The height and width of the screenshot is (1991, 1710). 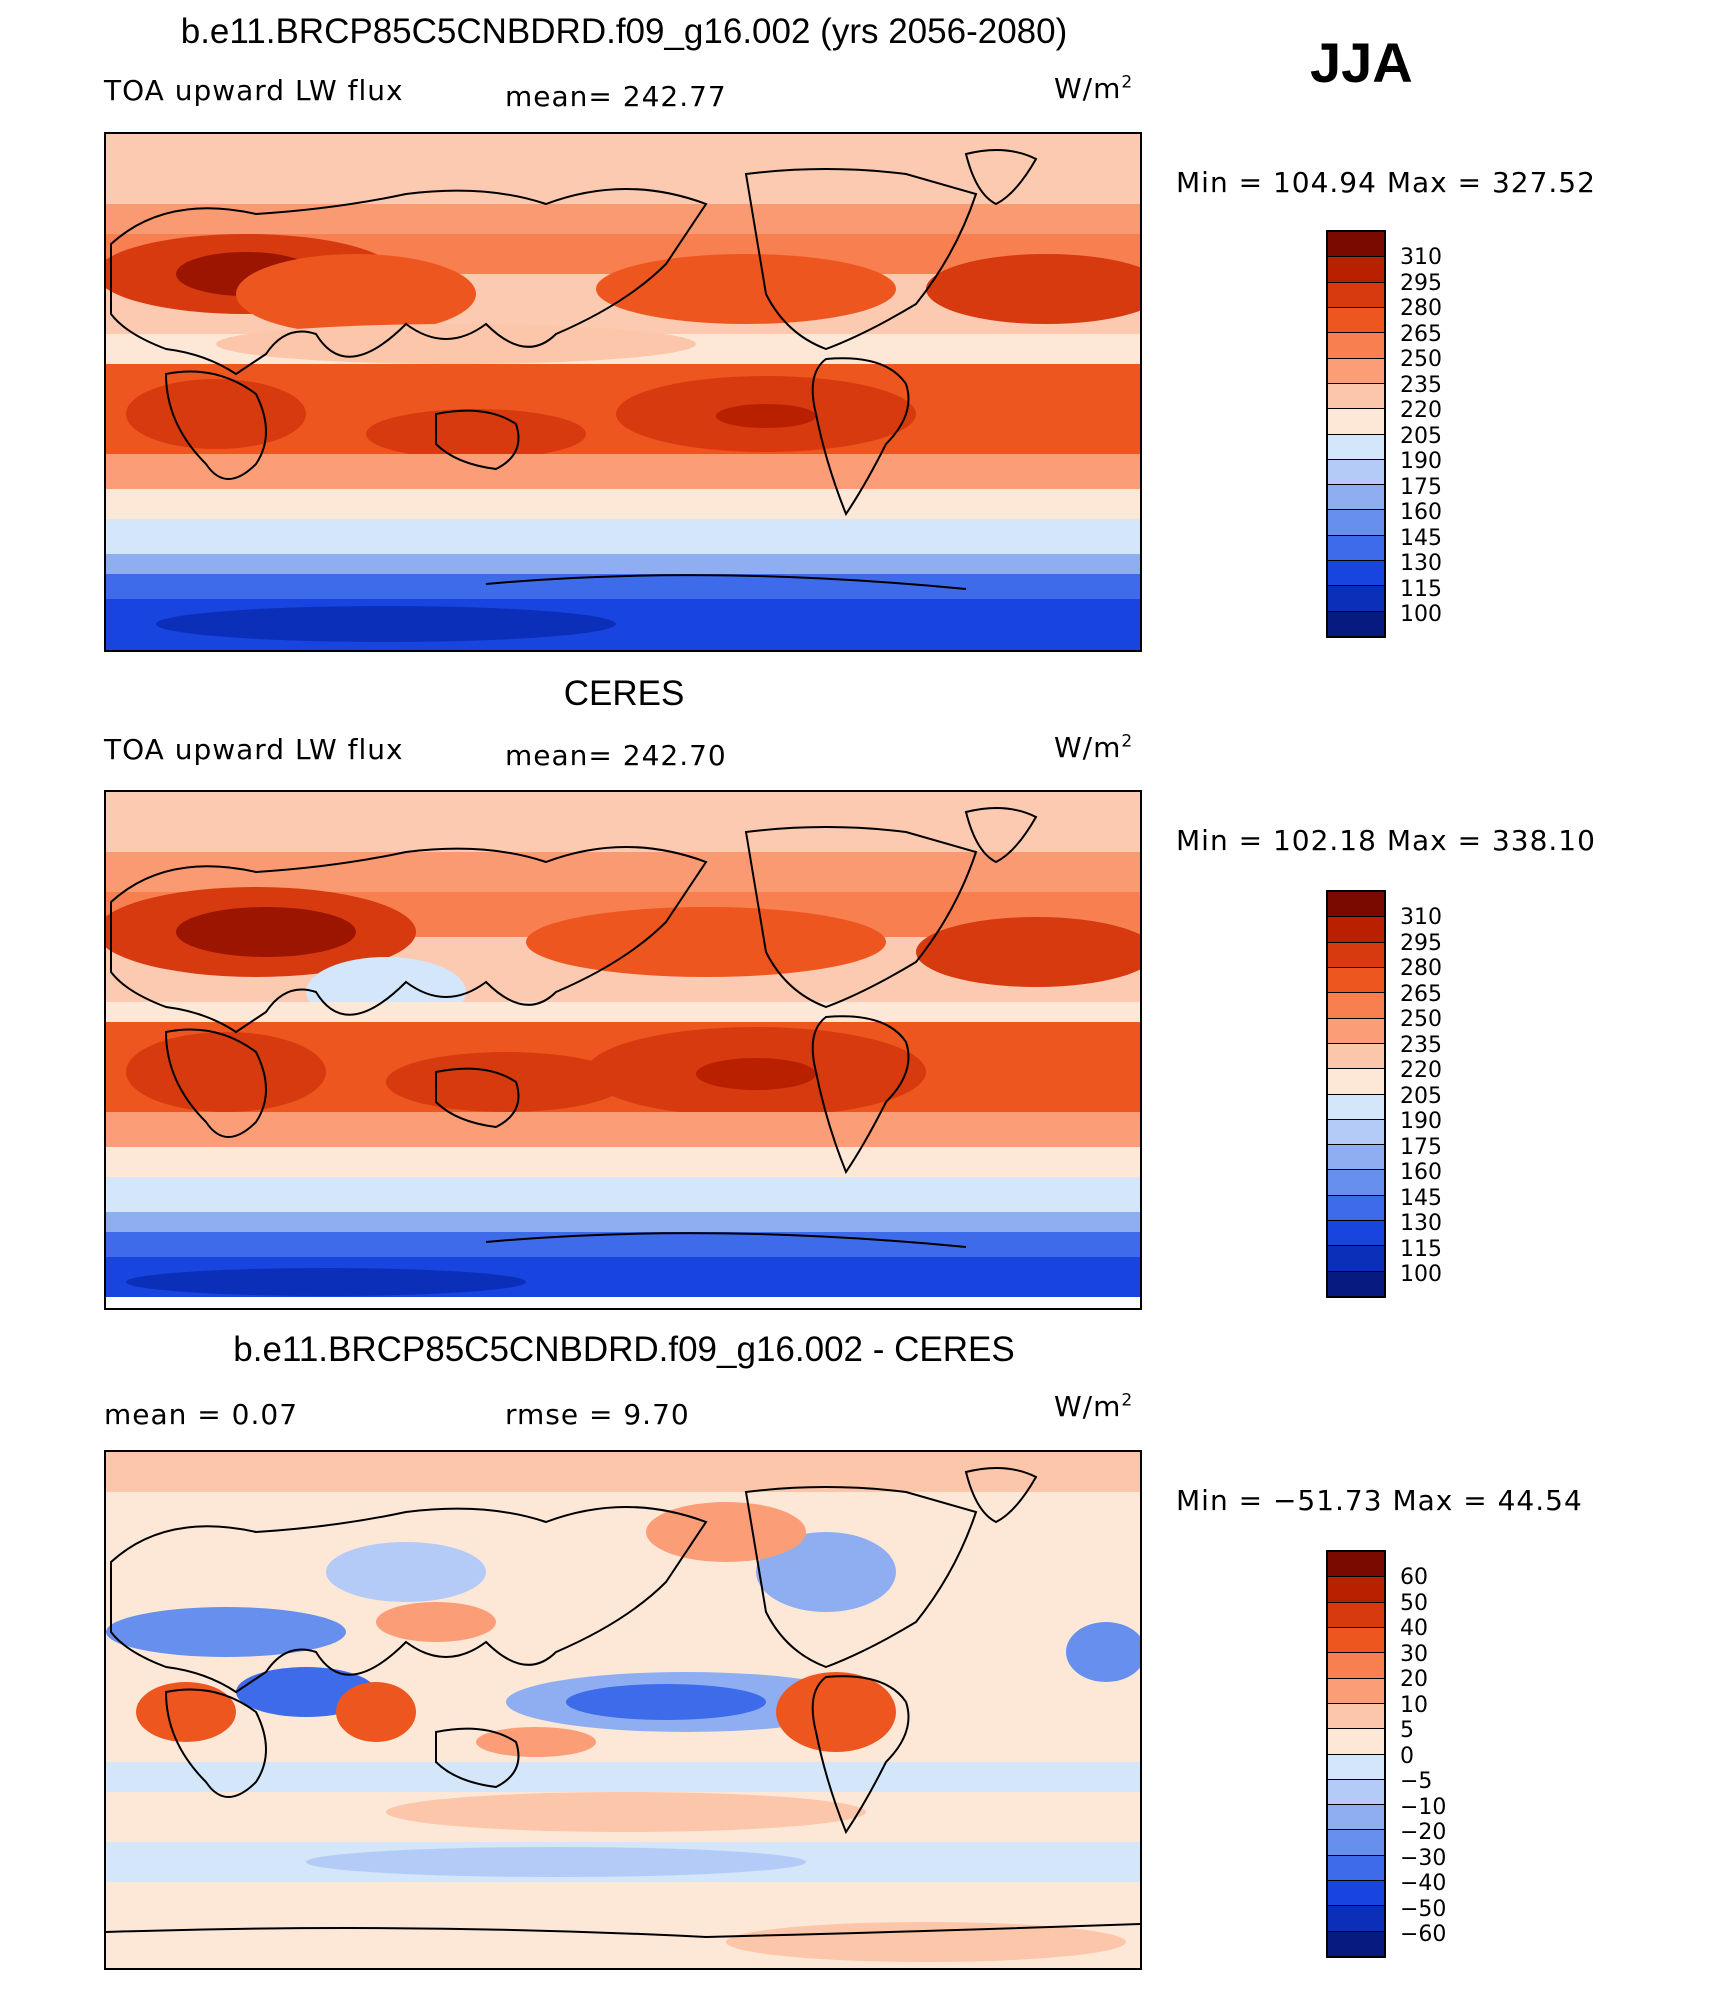 What do you see at coordinates (1379, 1500) in the screenshot?
I see `panel3-minmax: Min = −51.73 Max = 44.54` at bounding box center [1379, 1500].